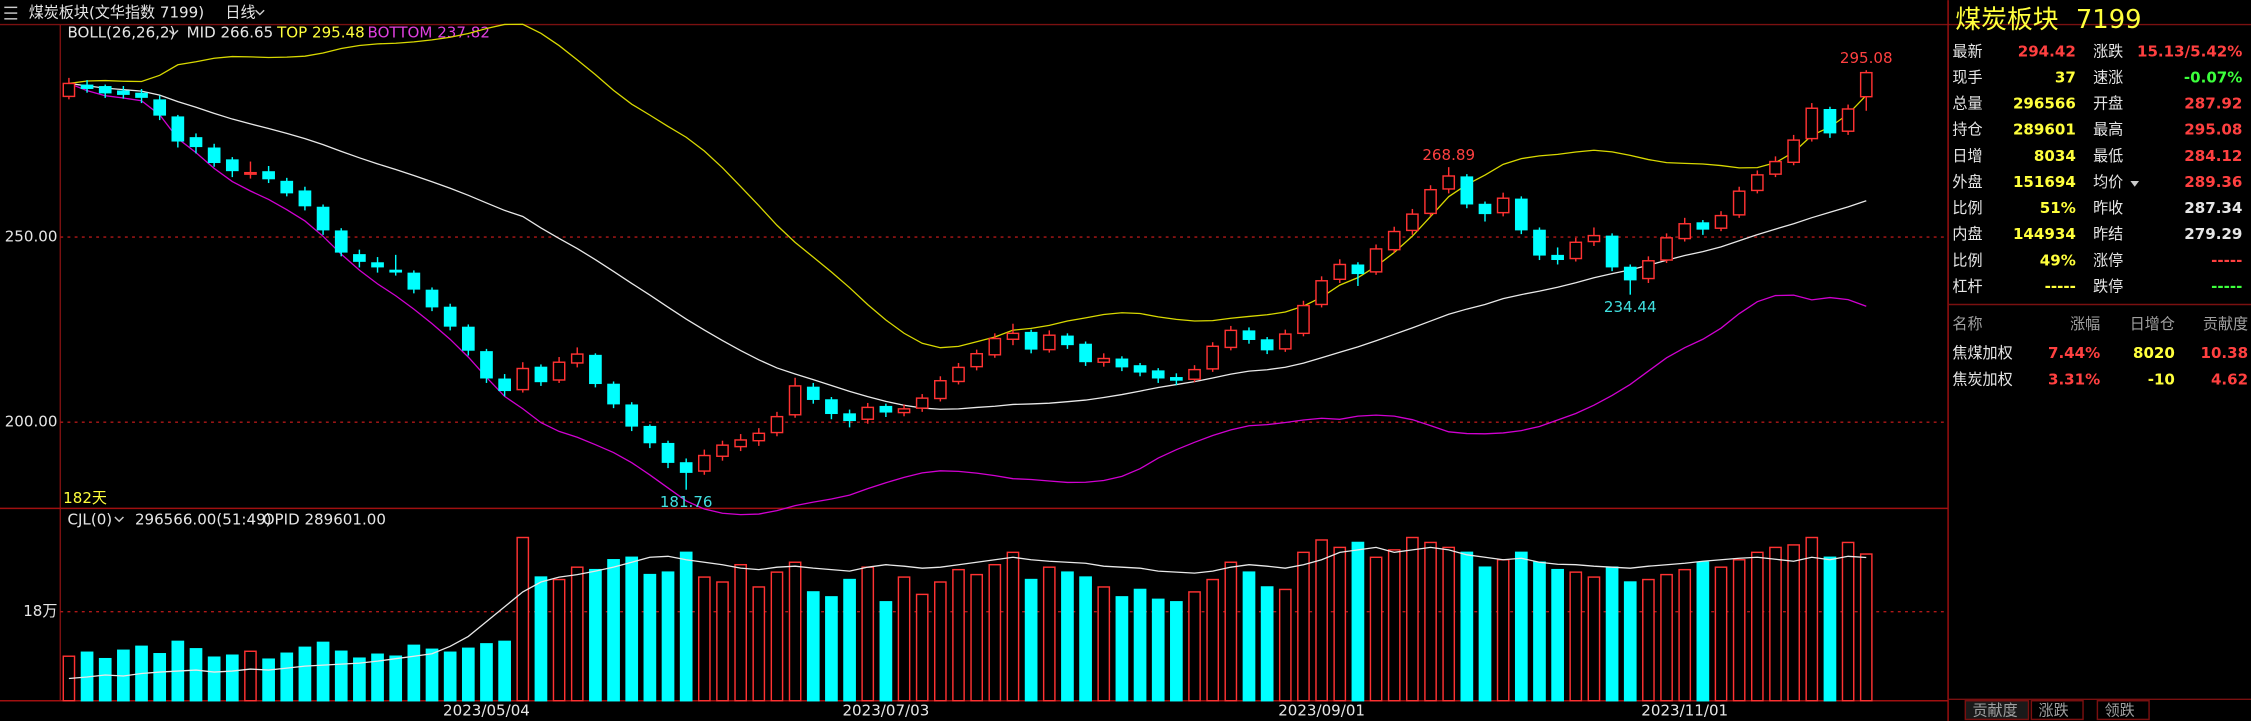 This screenshot has height=721, width=2251. What do you see at coordinates (2108, 234) in the screenshot?
I see `quote-label: 昨结` at bounding box center [2108, 234].